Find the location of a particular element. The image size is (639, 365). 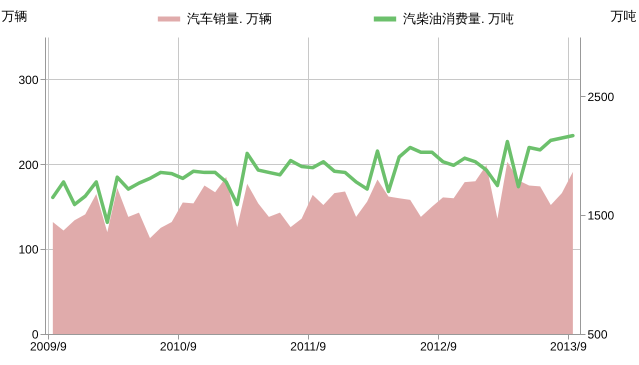

x-tick-label: 2012/9 is located at coordinates (439, 347).